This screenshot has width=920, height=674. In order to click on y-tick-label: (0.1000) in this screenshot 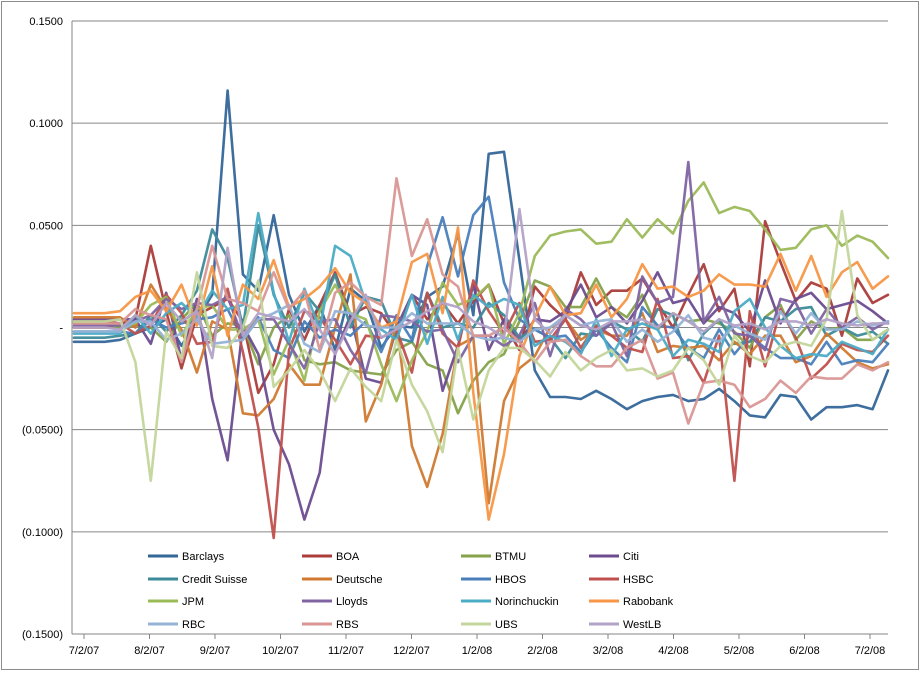, I will do `click(42, 533)`.